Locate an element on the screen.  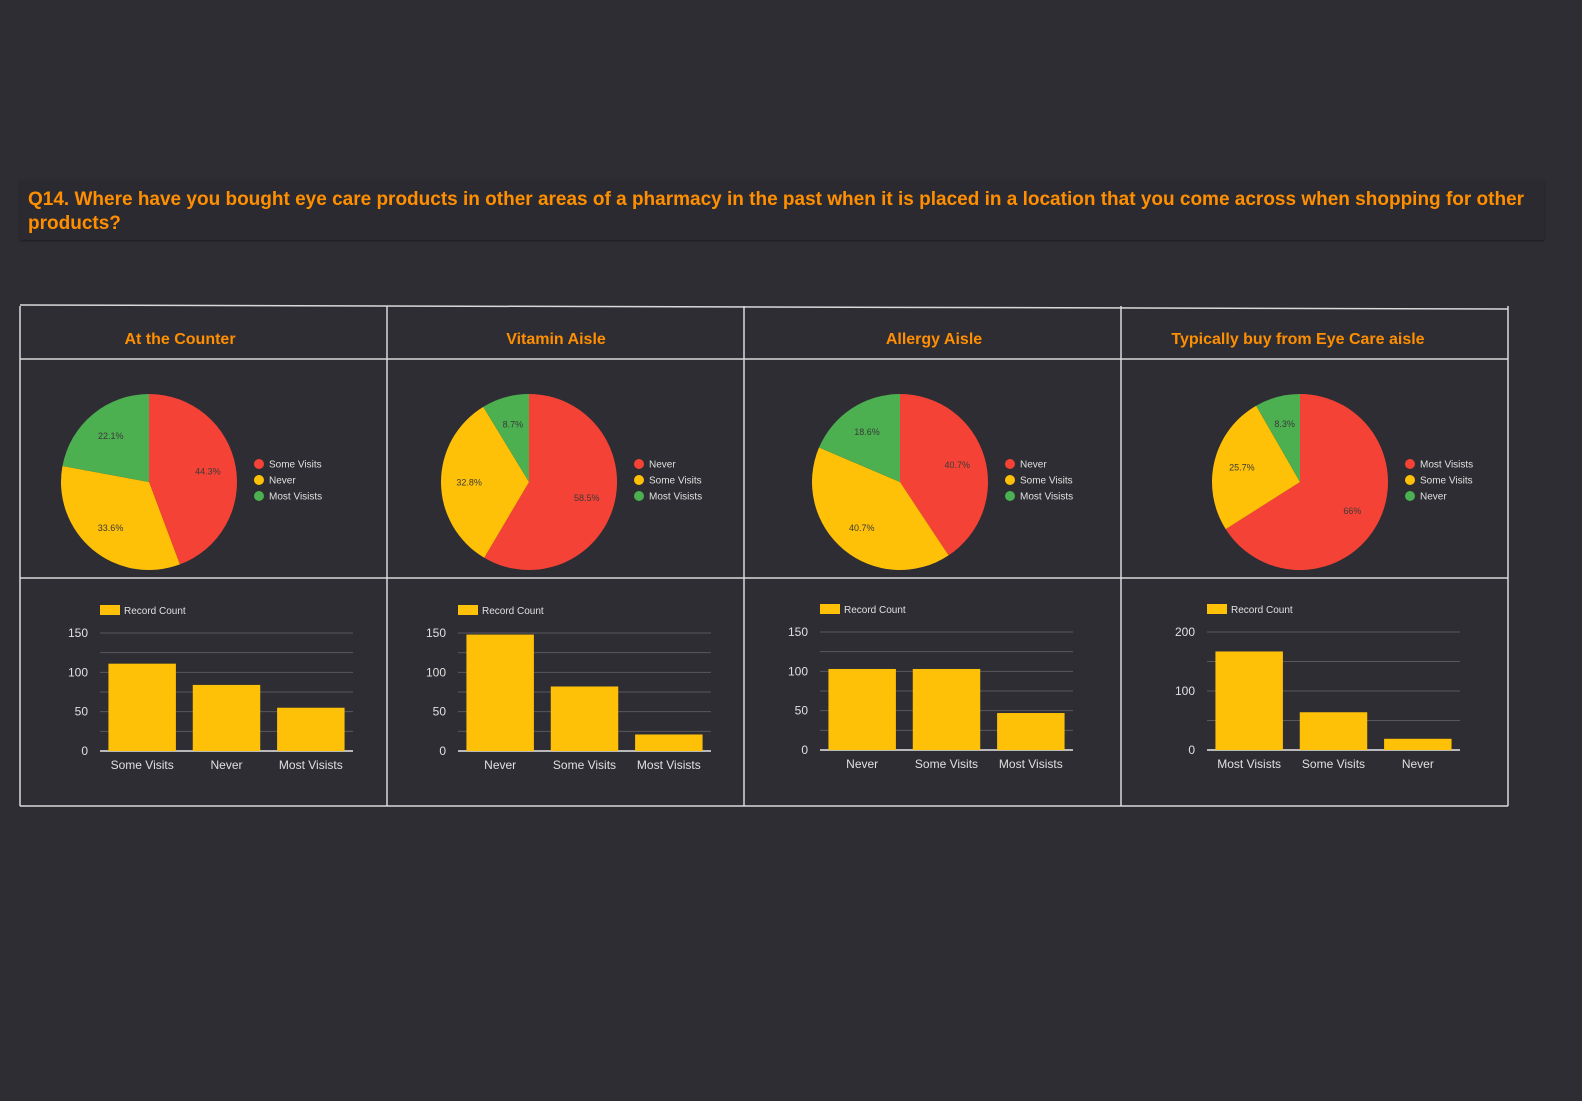
pie-data-label: 44.3% is located at coordinates (208, 471).